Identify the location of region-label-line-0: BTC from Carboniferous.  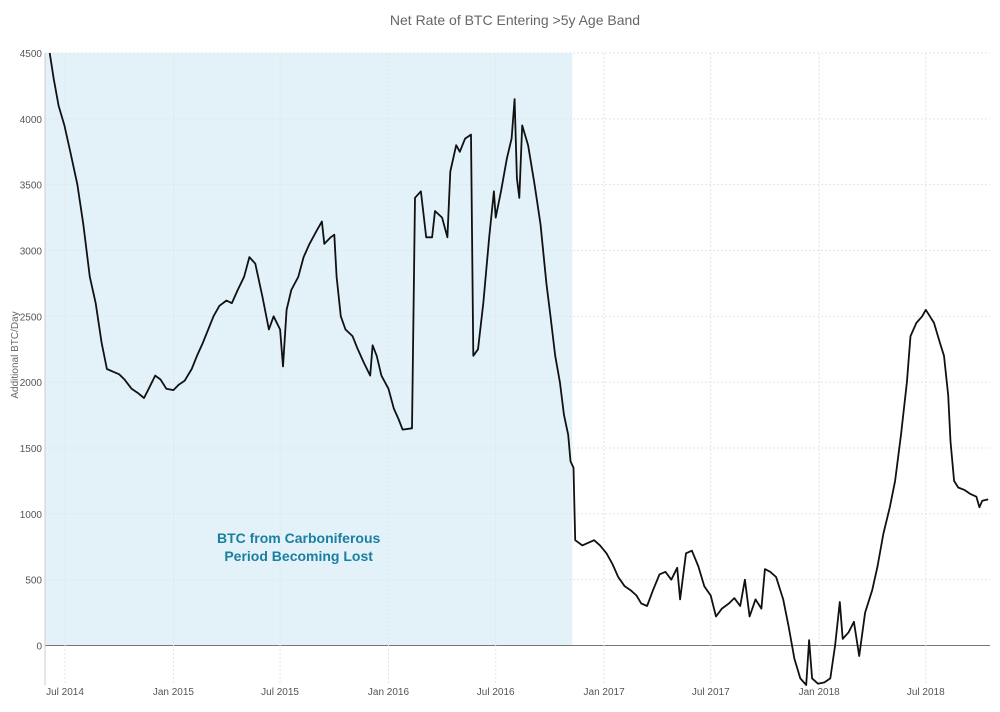
(299, 538).